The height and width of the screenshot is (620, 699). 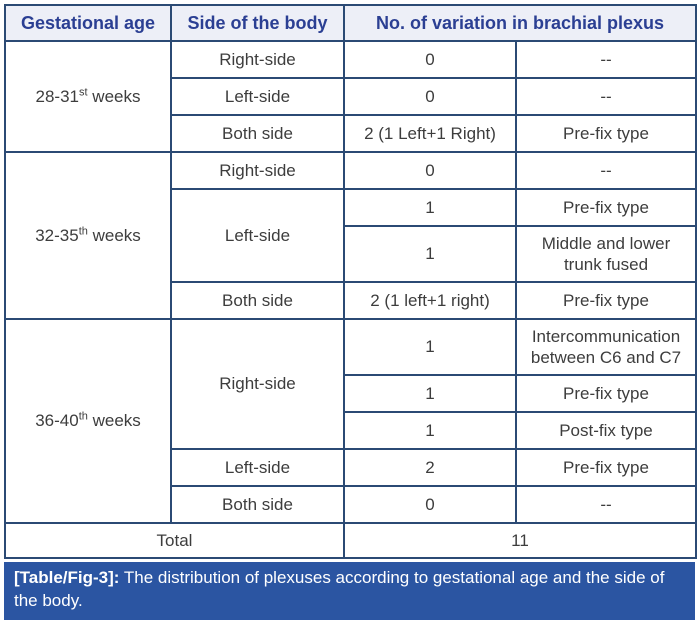 I want to click on cell-count: 2 (1 Left+1 Right), so click(x=430, y=133).